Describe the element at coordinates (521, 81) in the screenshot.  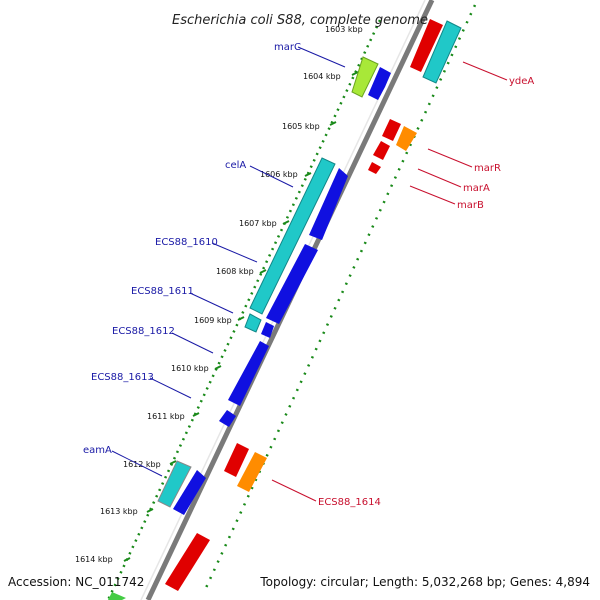
I see `gene-label-ydeA: ydeA` at that location.